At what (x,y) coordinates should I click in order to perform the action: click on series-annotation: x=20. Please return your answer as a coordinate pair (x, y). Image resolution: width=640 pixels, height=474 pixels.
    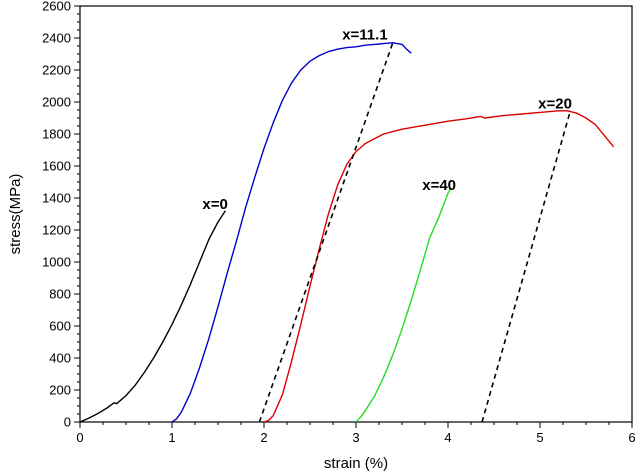
    Looking at the image, I should click on (555, 103).